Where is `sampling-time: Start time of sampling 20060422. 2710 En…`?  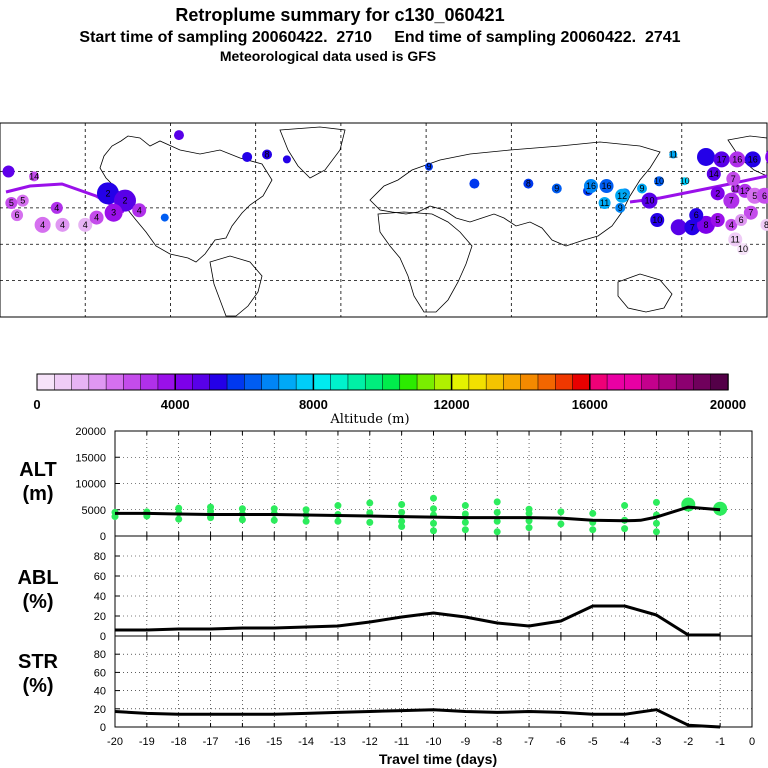
sampling-time: Start time of sampling 20060422. 2710 En… is located at coordinates (379, 37).